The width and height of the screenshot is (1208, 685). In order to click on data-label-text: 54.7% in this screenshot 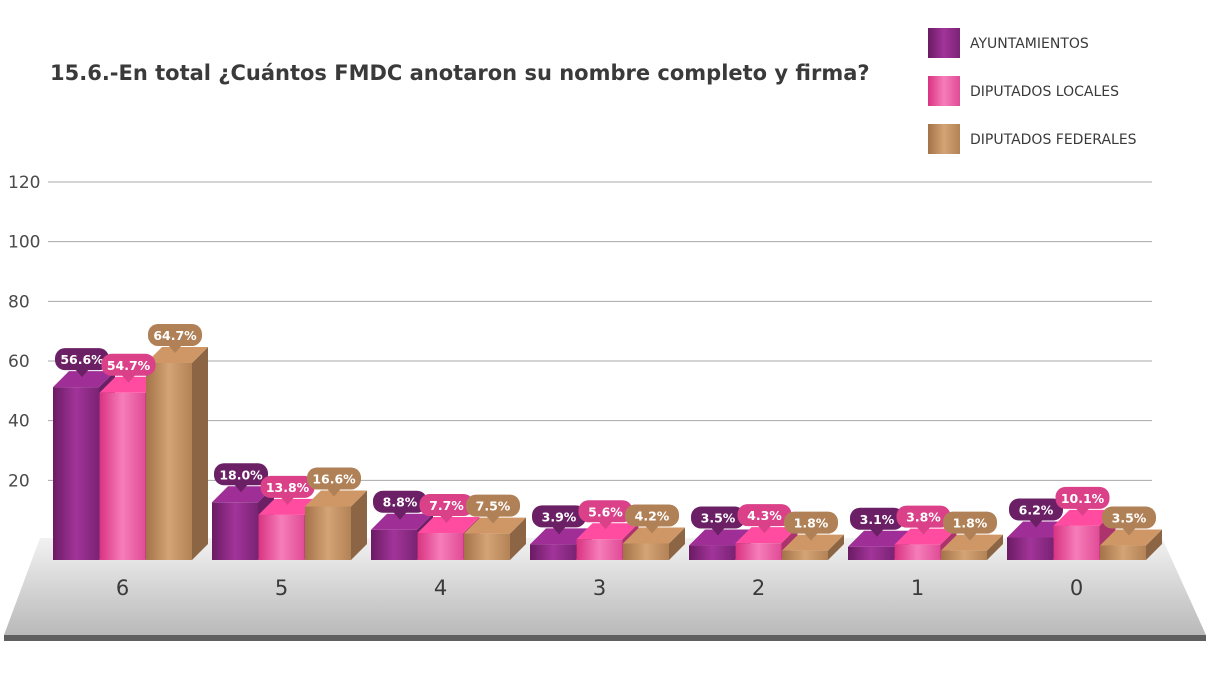, I will do `click(129, 365)`.